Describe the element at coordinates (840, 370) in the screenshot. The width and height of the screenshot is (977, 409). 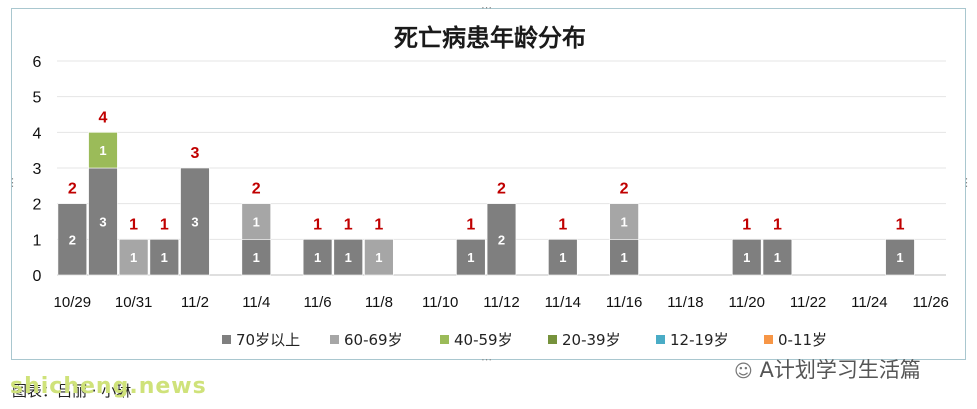
I see `account-name: A计划学习生活篇` at that location.